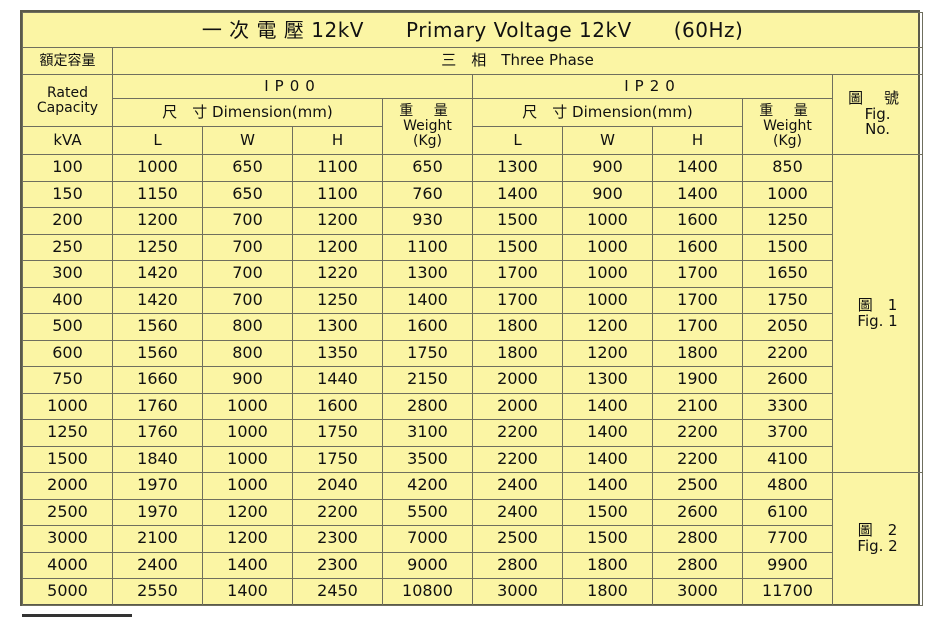 The width and height of the screenshot is (945, 621). What do you see at coordinates (787, 247) in the screenshot?
I see `ip20-weight-cell: 1500` at bounding box center [787, 247].